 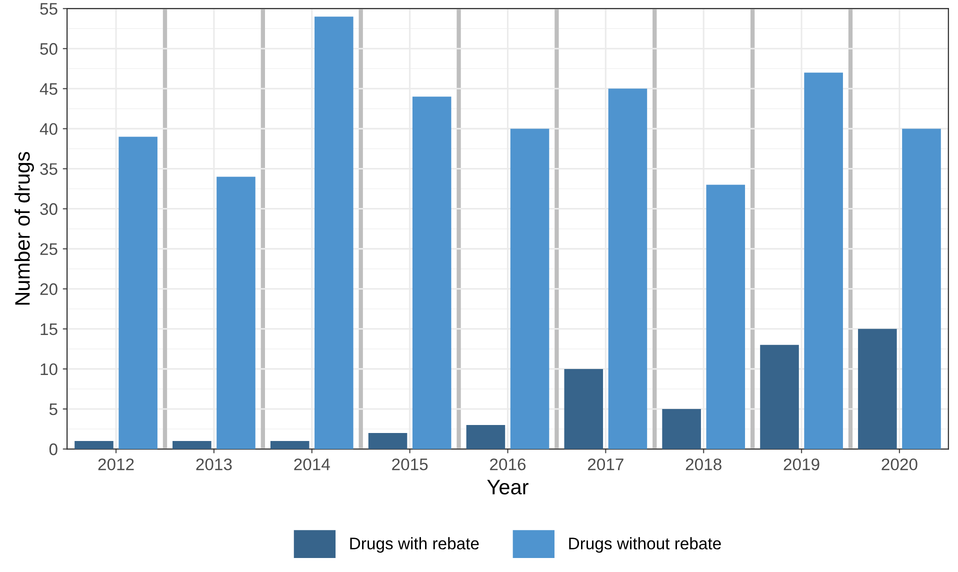 What do you see at coordinates (49, 249) in the screenshot?
I see `y-tick-label: 25` at bounding box center [49, 249].